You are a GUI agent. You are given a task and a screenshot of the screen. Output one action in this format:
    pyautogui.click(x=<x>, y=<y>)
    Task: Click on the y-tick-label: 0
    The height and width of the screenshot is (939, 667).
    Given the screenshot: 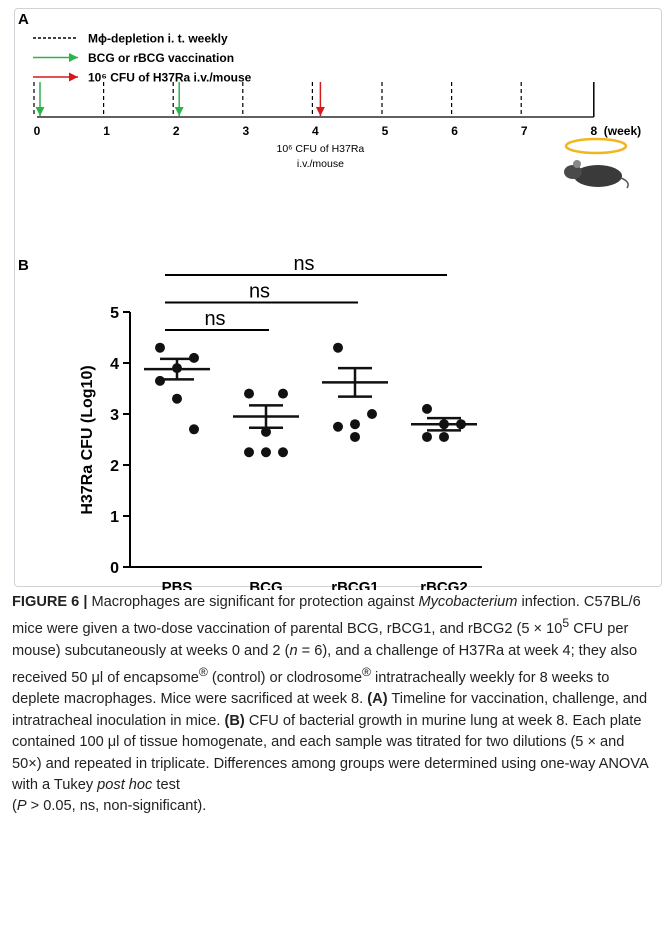 What is the action you would take?
    pyautogui.click(x=114, y=568)
    